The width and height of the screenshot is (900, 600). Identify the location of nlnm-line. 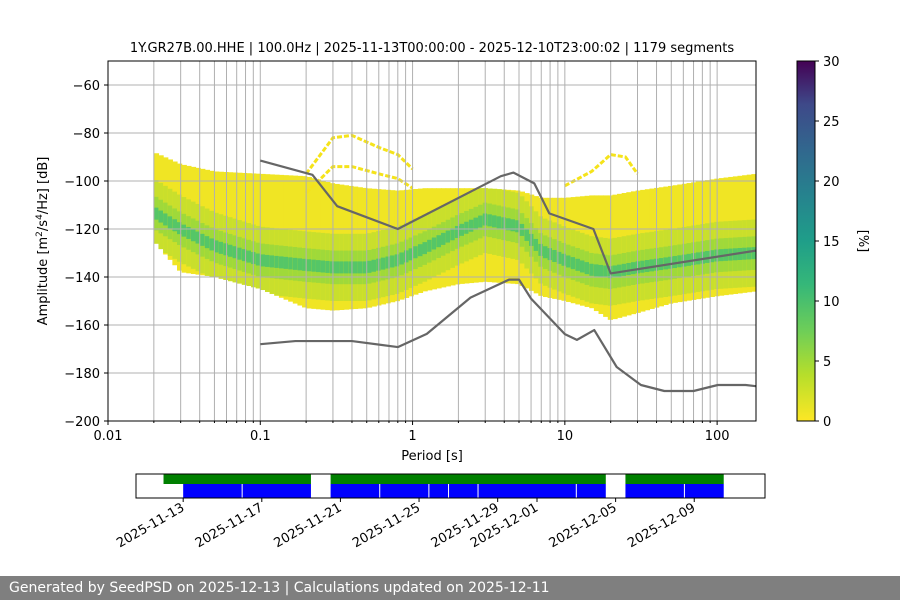
(508, 335).